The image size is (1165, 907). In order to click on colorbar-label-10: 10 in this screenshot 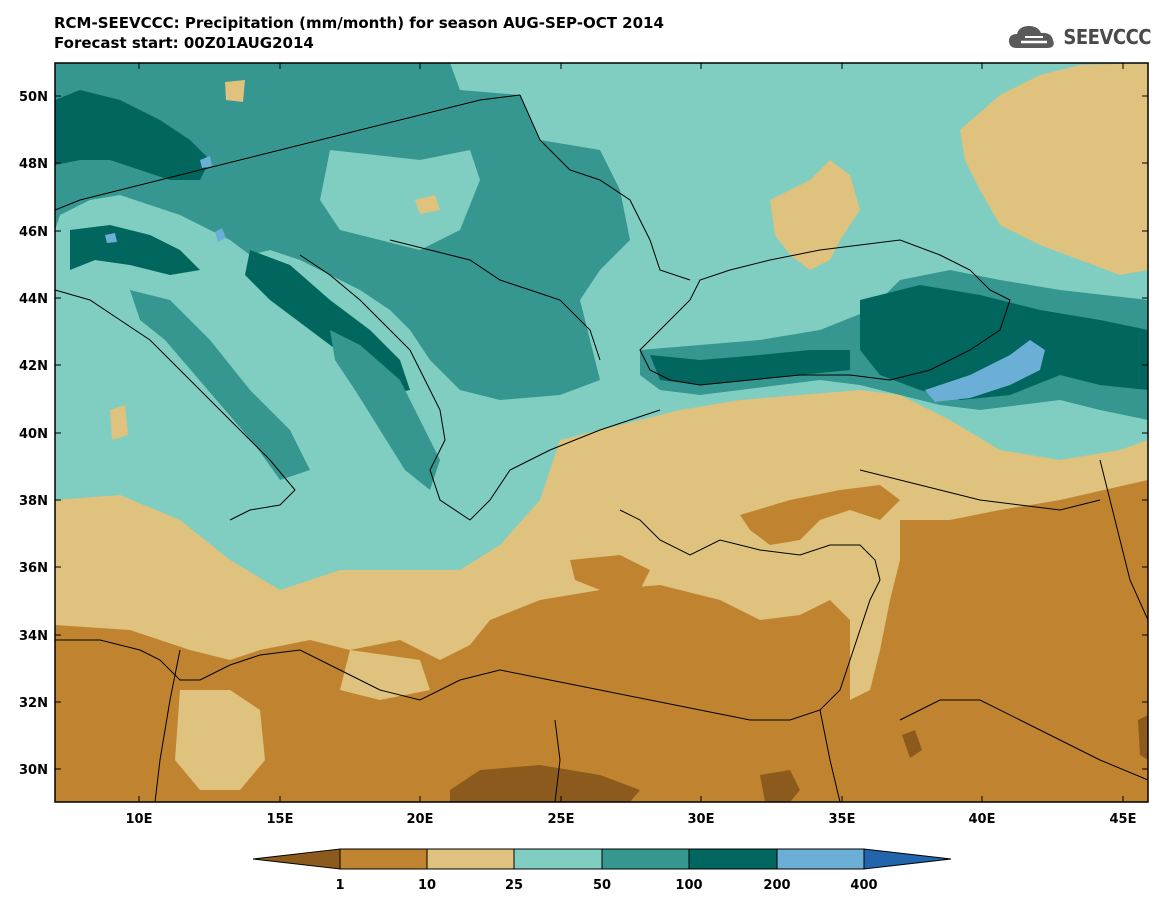, I will do `click(427, 885)`.